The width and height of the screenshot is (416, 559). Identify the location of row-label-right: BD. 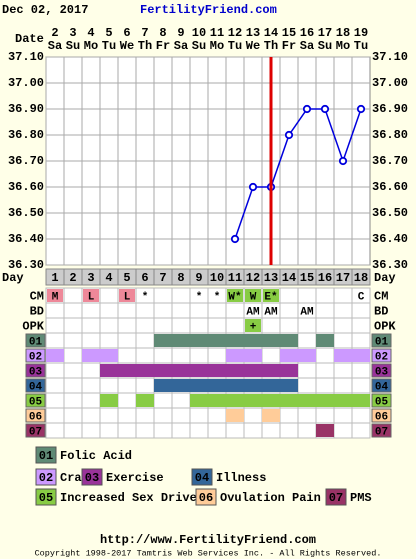
(381, 312).